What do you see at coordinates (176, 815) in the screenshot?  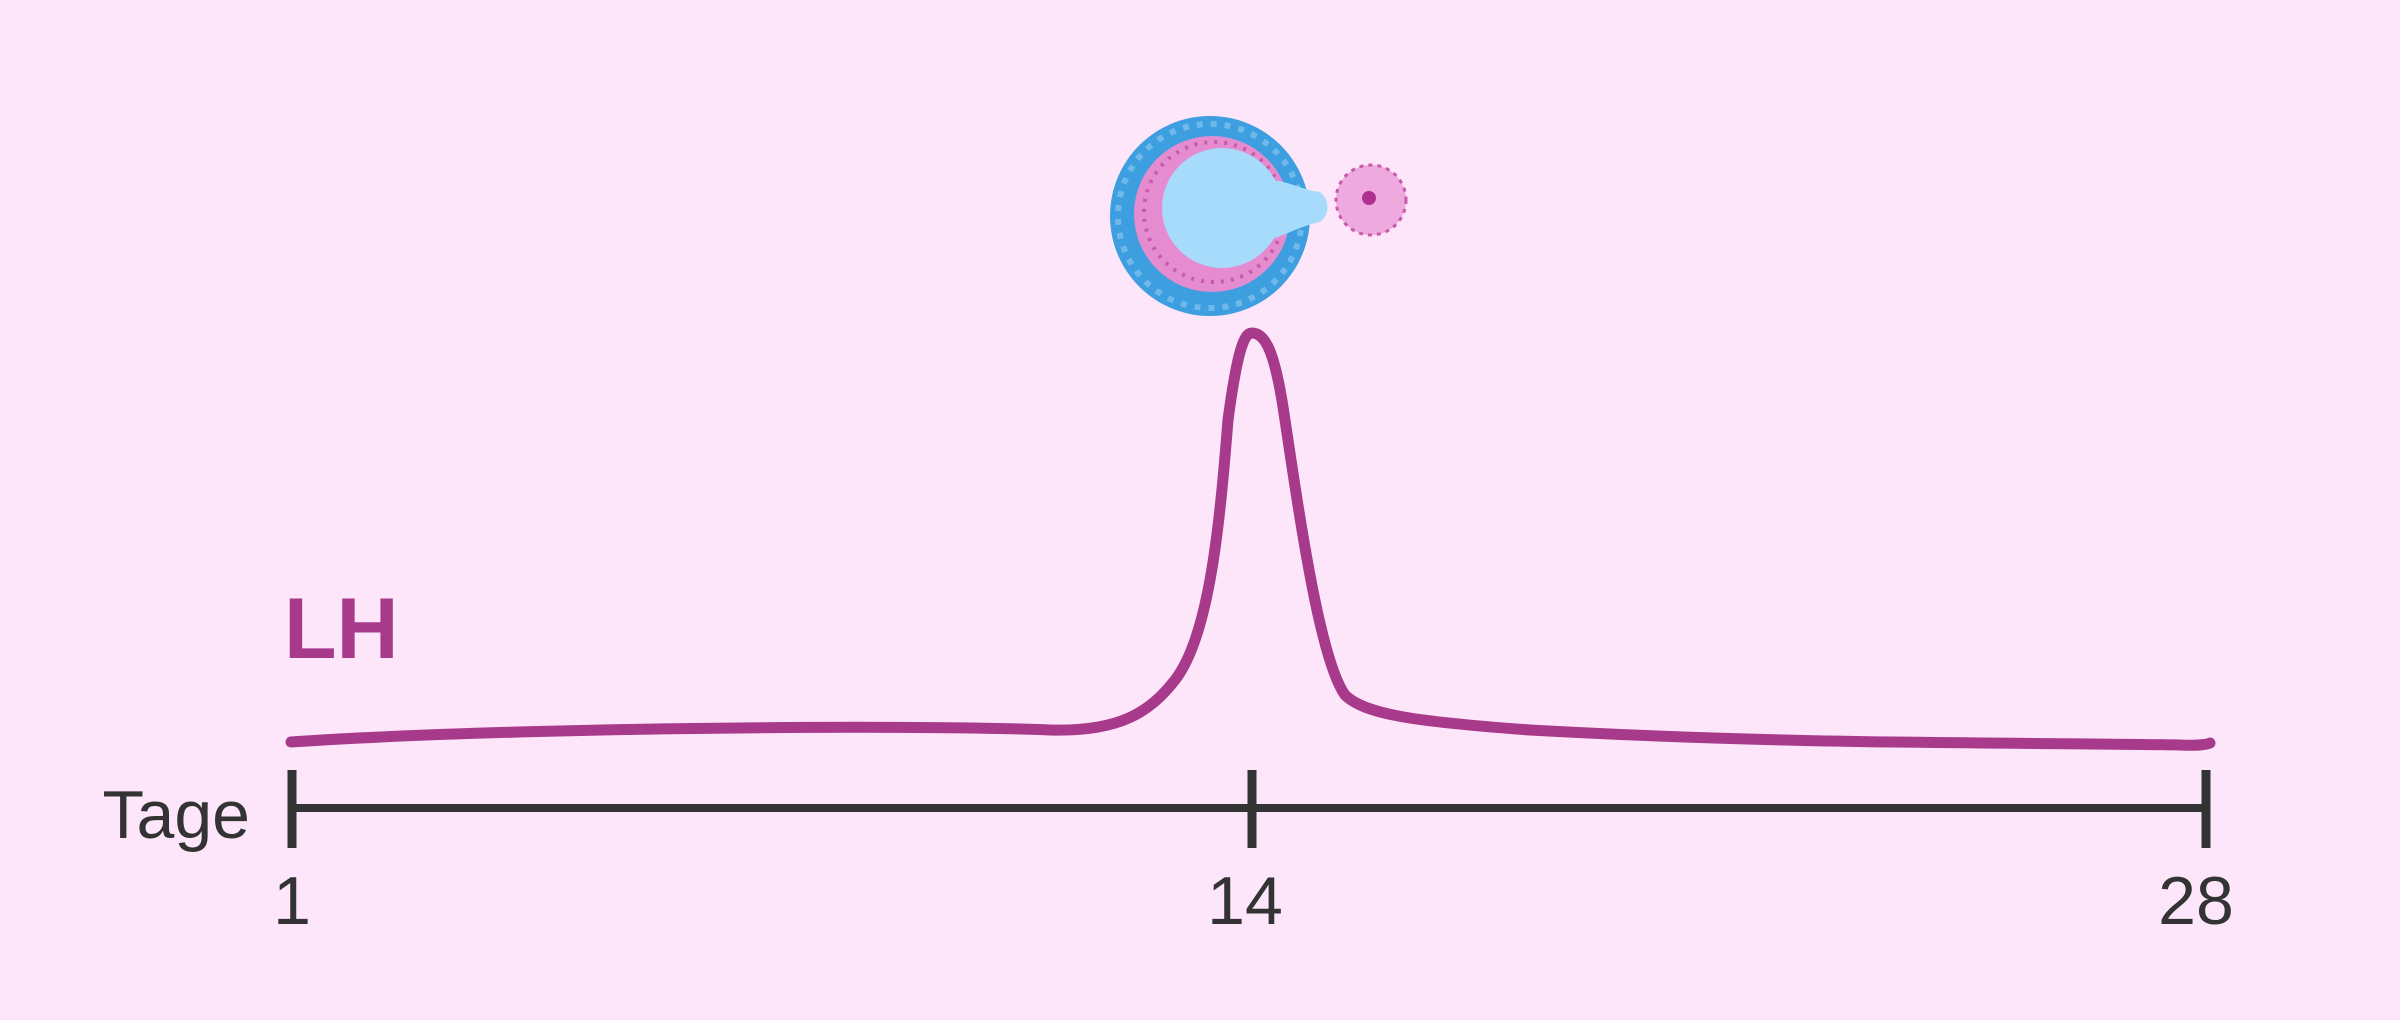 I see `axis-title: Tage` at bounding box center [176, 815].